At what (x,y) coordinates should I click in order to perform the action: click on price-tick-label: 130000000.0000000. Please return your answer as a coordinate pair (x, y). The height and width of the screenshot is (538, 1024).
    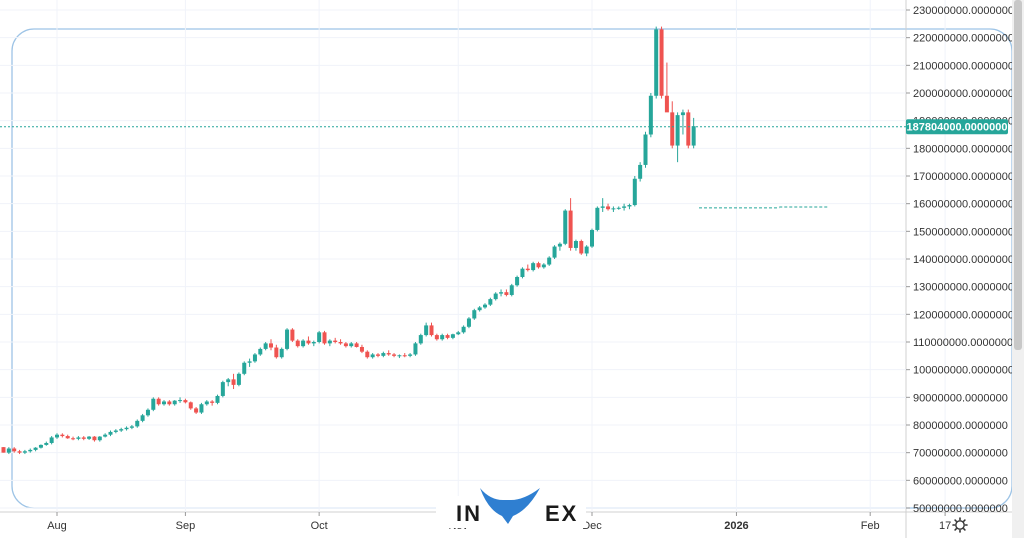
    Looking at the image, I should click on (963, 288).